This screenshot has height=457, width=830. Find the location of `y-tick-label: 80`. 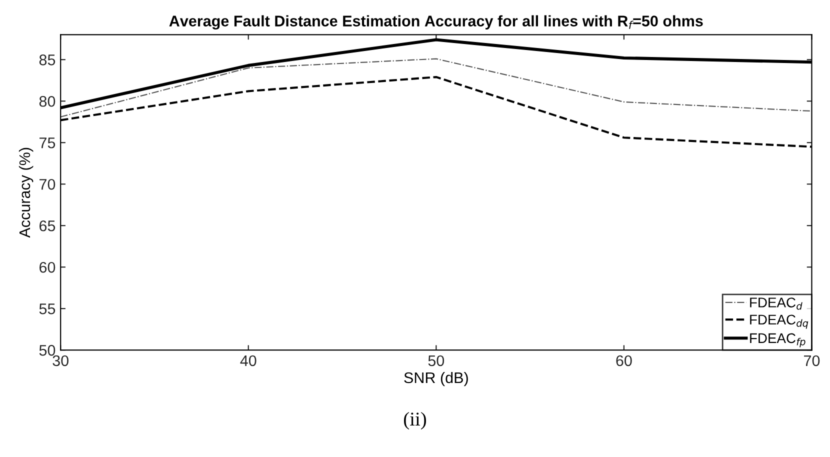

y-tick-label: 80 is located at coordinates (47, 101).